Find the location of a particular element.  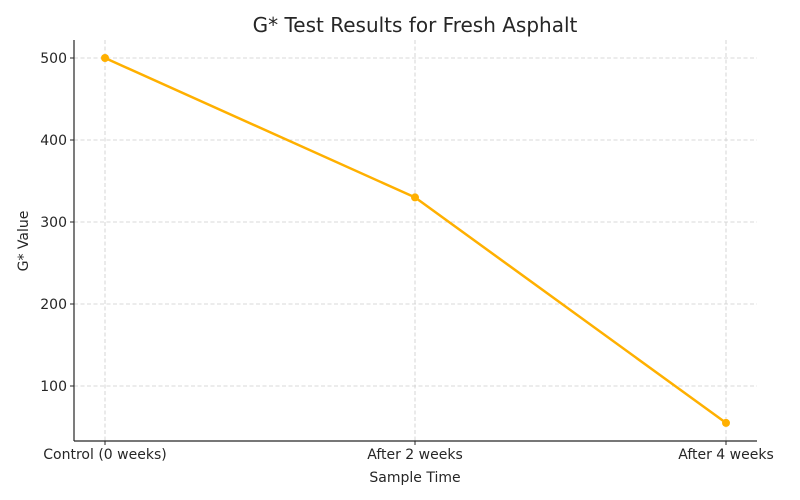

y-axis-ticks: 100 200 300 400 500 is located at coordinates (57, 223).